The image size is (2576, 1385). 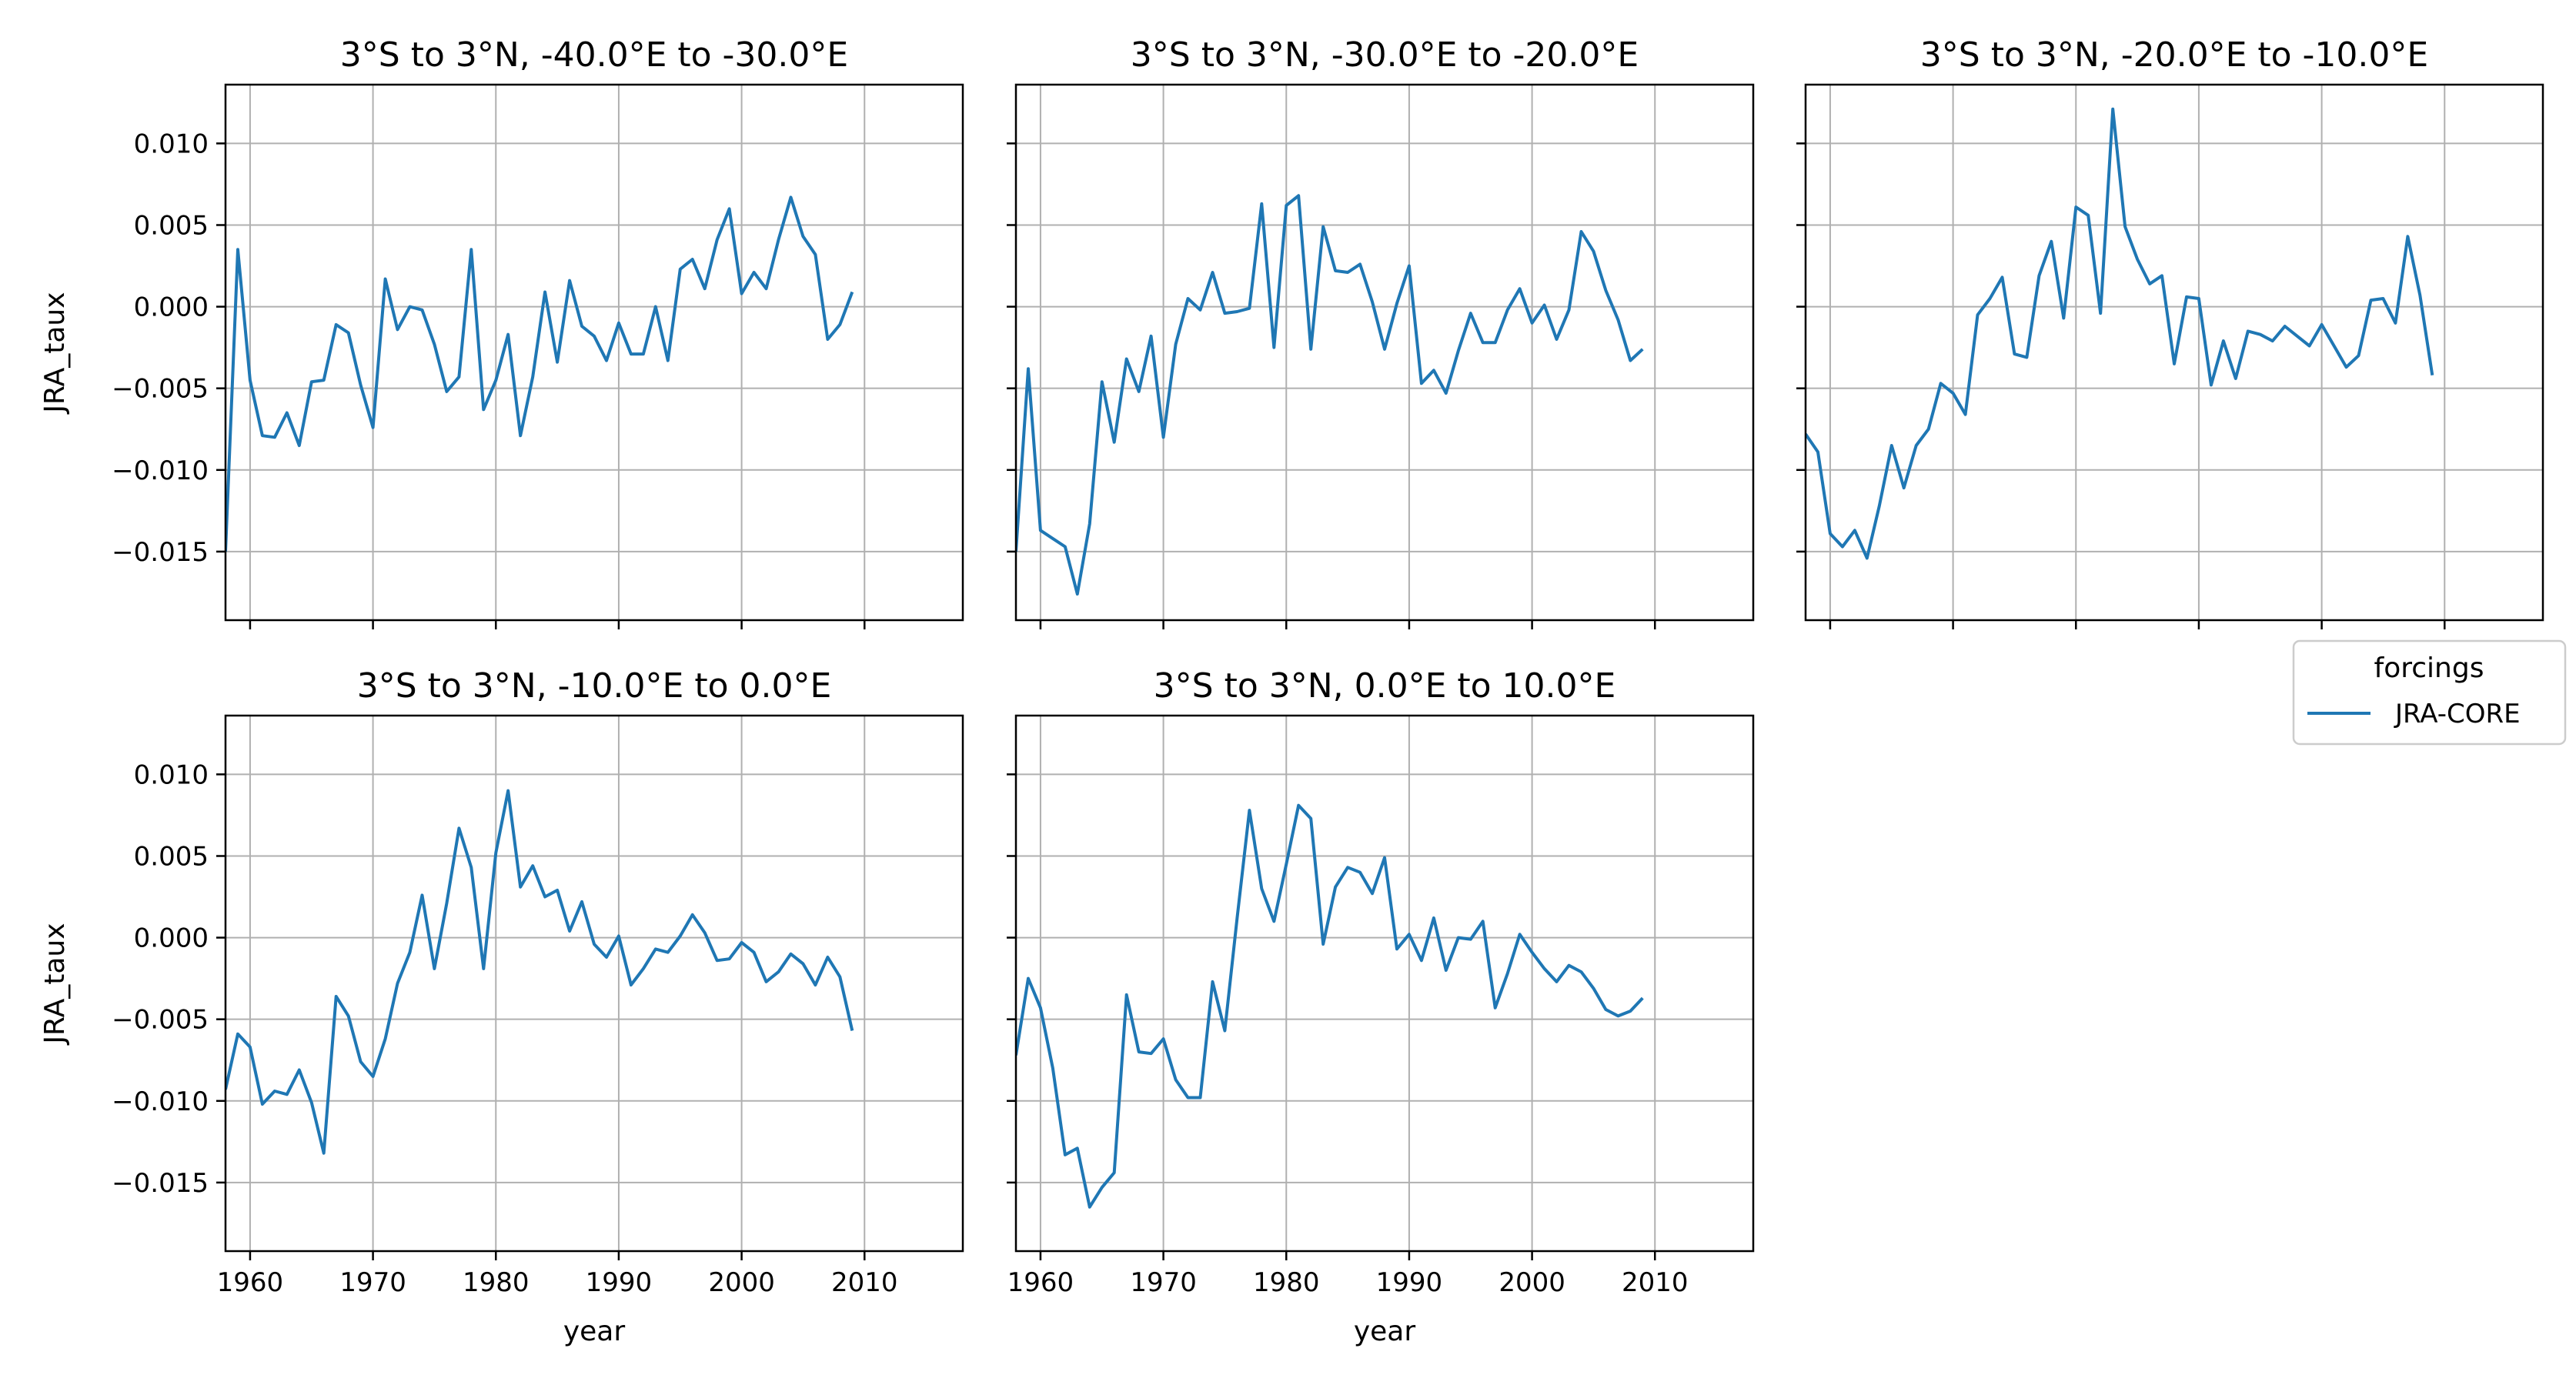 I want to click on subplot-title: 3°S to 3°N, -40.0°E to -30.0°E, so click(x=594, y=55).